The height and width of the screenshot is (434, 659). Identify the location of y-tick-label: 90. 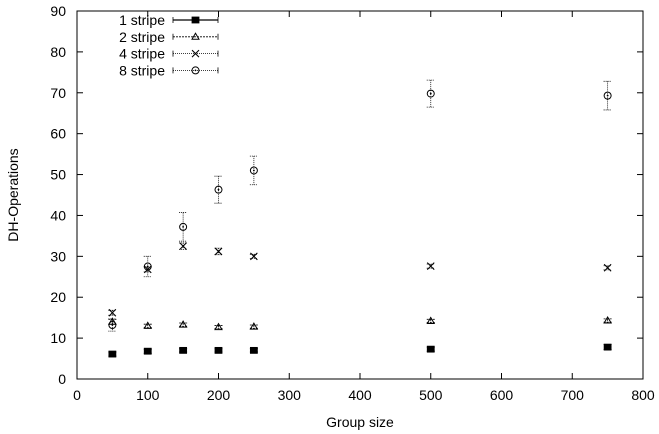
(58, 11).